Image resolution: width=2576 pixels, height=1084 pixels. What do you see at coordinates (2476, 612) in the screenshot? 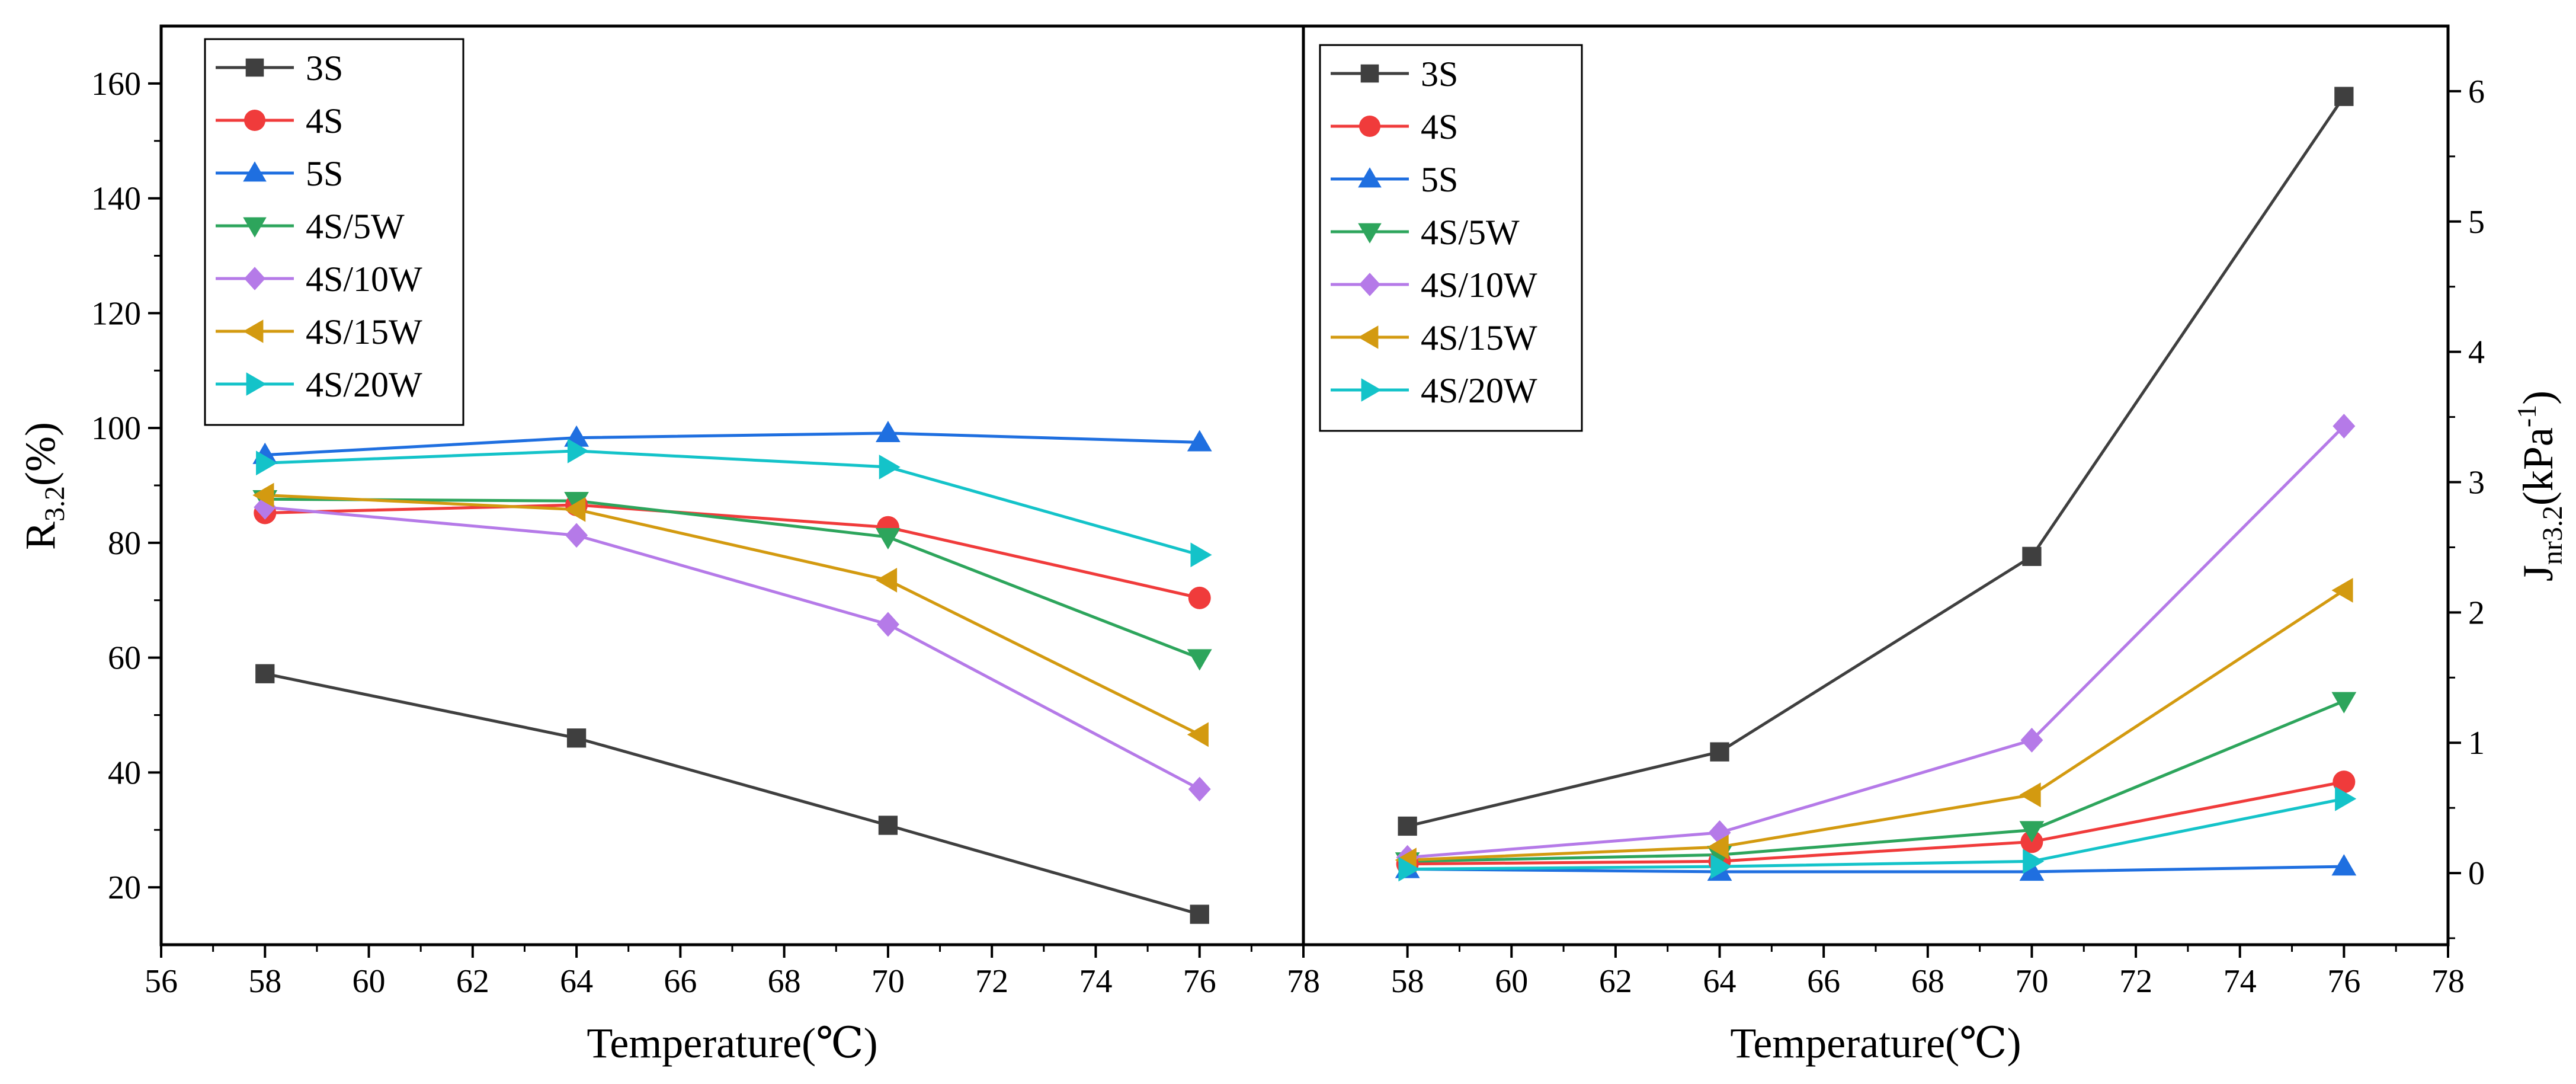
I see `right-y-tick-label: 2` at bounding box center [2476, 612].